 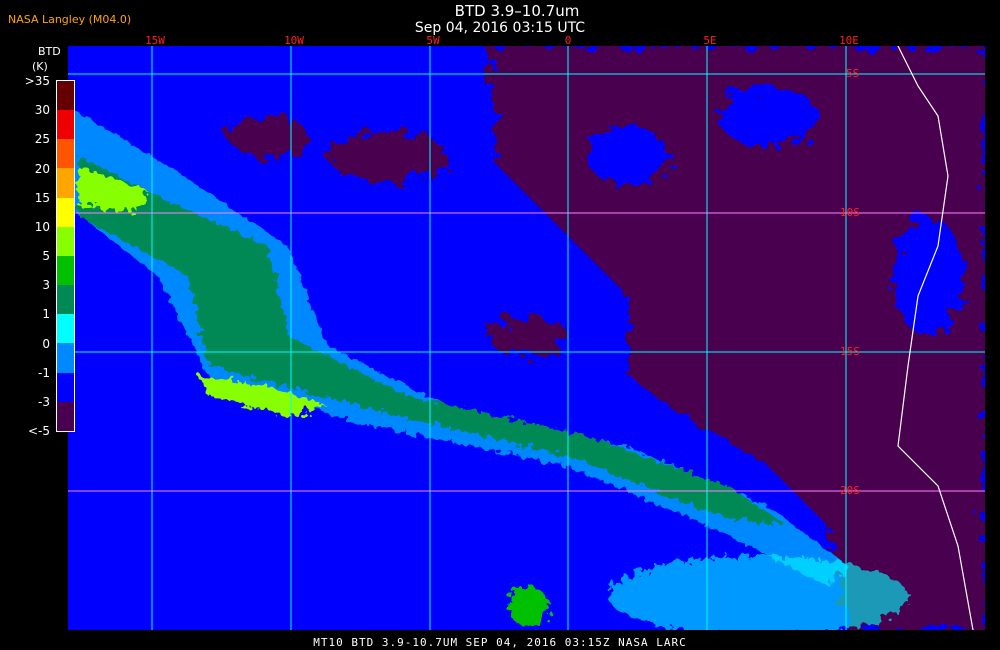 I want to click on longitude-label: 0, so click(x=568, y=40).